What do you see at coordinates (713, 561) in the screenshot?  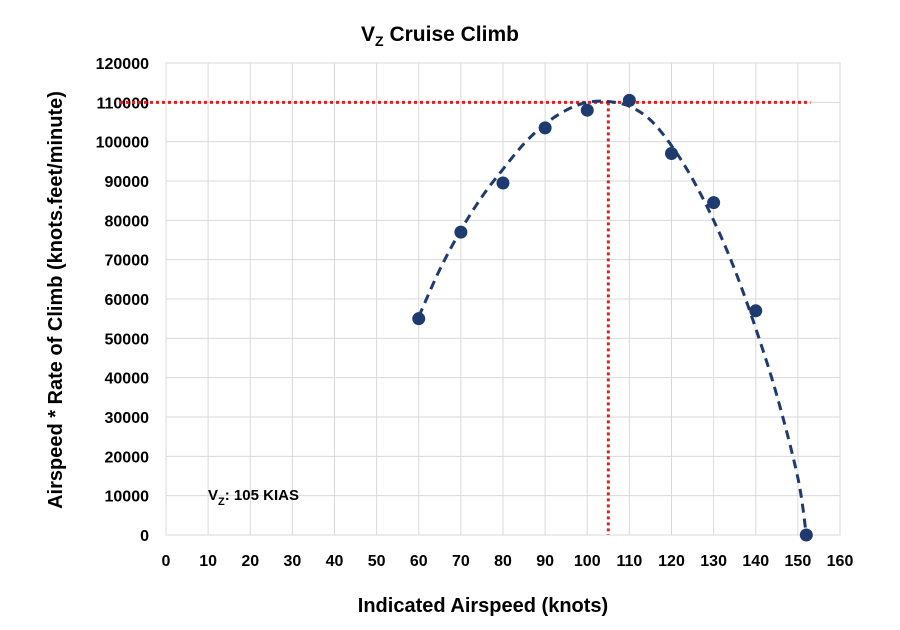 I see `x-tick-label: 130` at bounding box center [713, 561].